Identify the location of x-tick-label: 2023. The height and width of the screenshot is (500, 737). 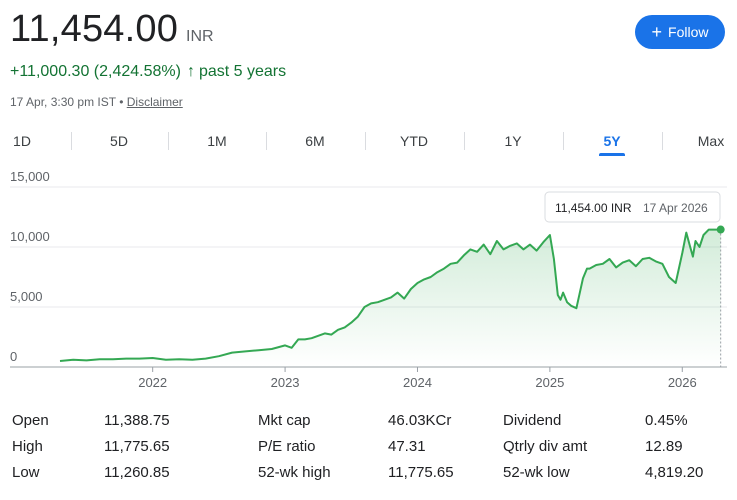
(285, 382).